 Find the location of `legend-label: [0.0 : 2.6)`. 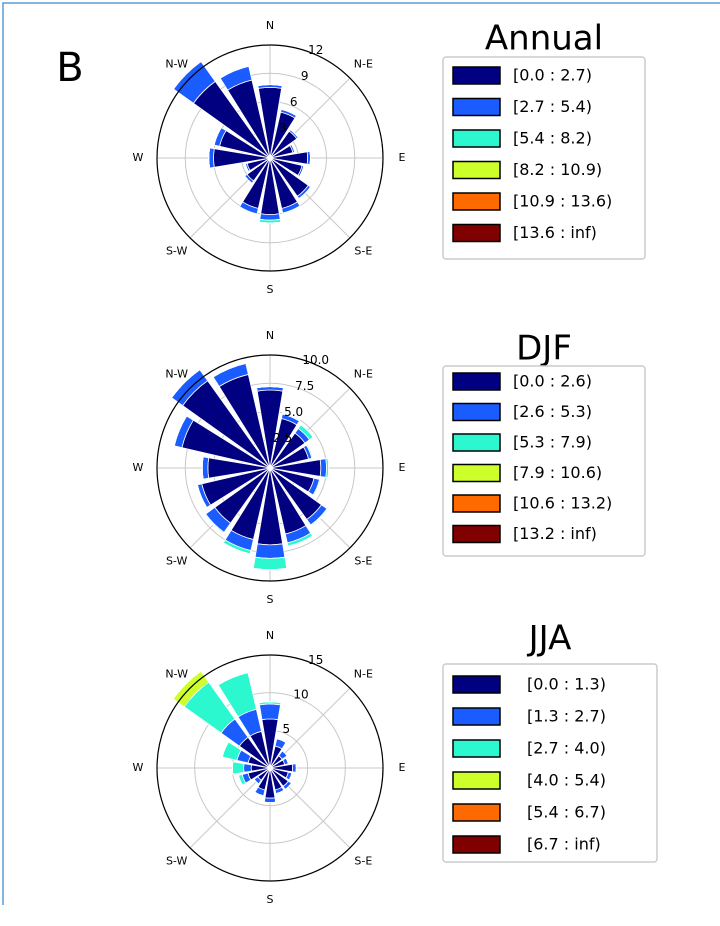

legend-label: [0.0 : 2.6) is located at coordinates (552, 381).